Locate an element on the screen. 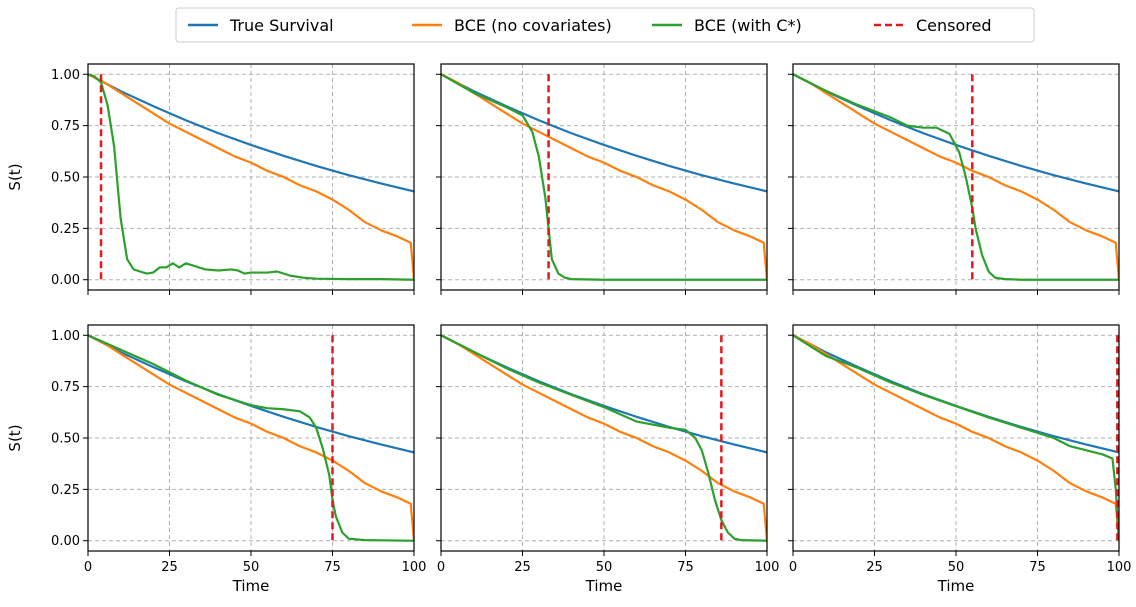 This screenshot has width=1136, height=607. legend-frame is located at coordinates (605, 25).